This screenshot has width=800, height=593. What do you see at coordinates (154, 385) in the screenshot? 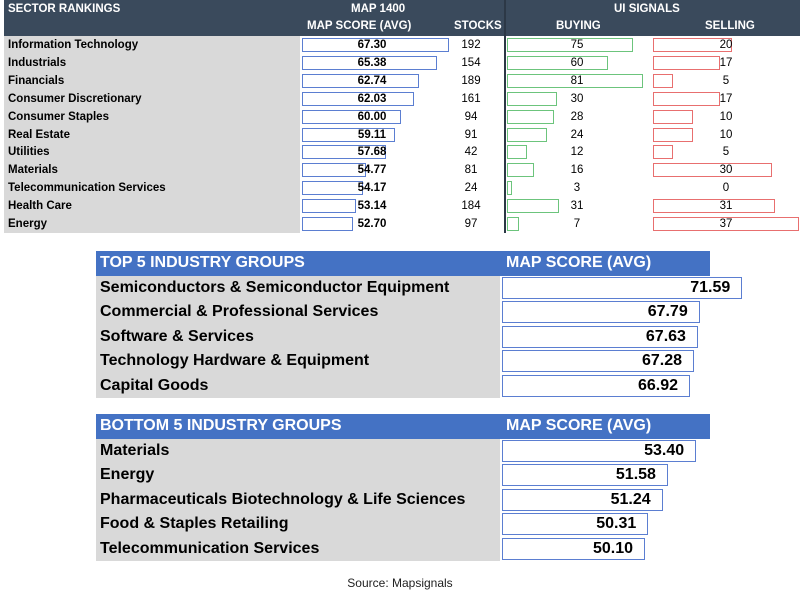
I see `industry-group-name: Capital Goods` at bounding box center [154, 385].